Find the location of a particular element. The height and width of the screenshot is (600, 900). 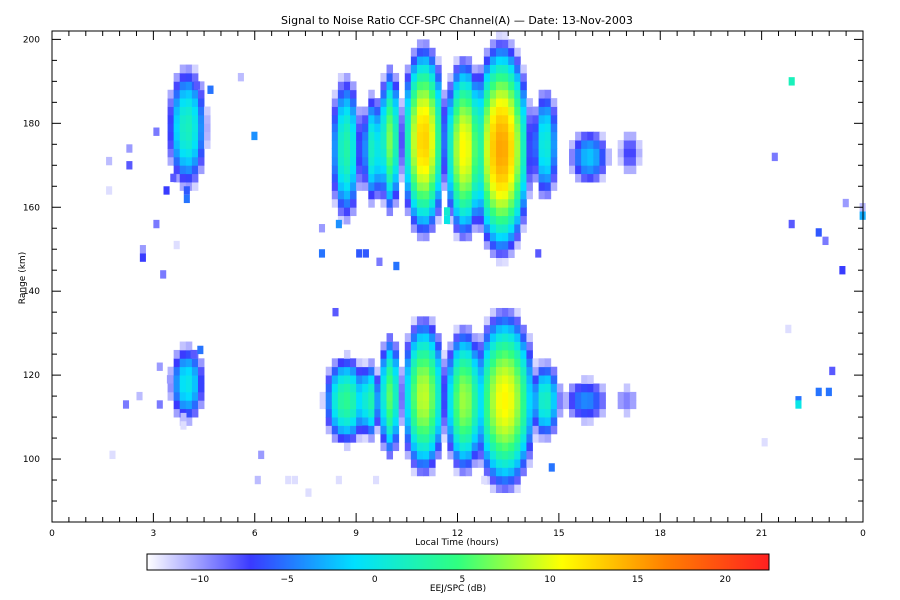

heatmap-point is located at coordinates (193, 354).